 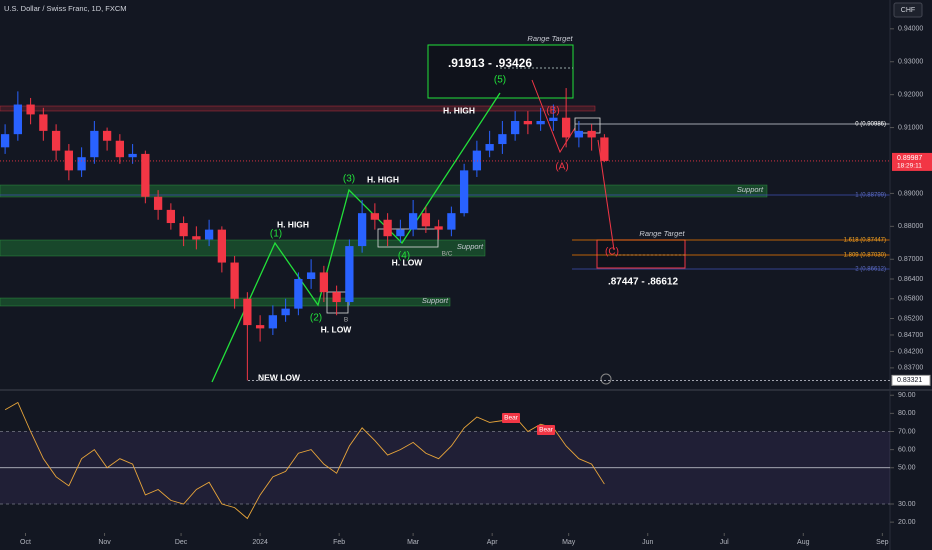 What do you see at coordinates (910, 226) in the screenshot?
I see `y-tick-label: 0.88000` at bounding box center [910, 226].